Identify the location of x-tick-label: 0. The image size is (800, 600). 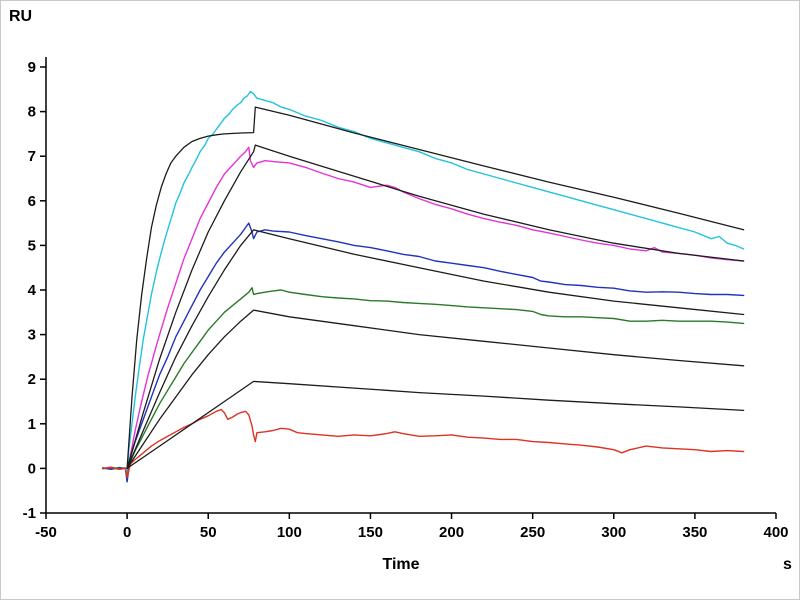
(127, 532).